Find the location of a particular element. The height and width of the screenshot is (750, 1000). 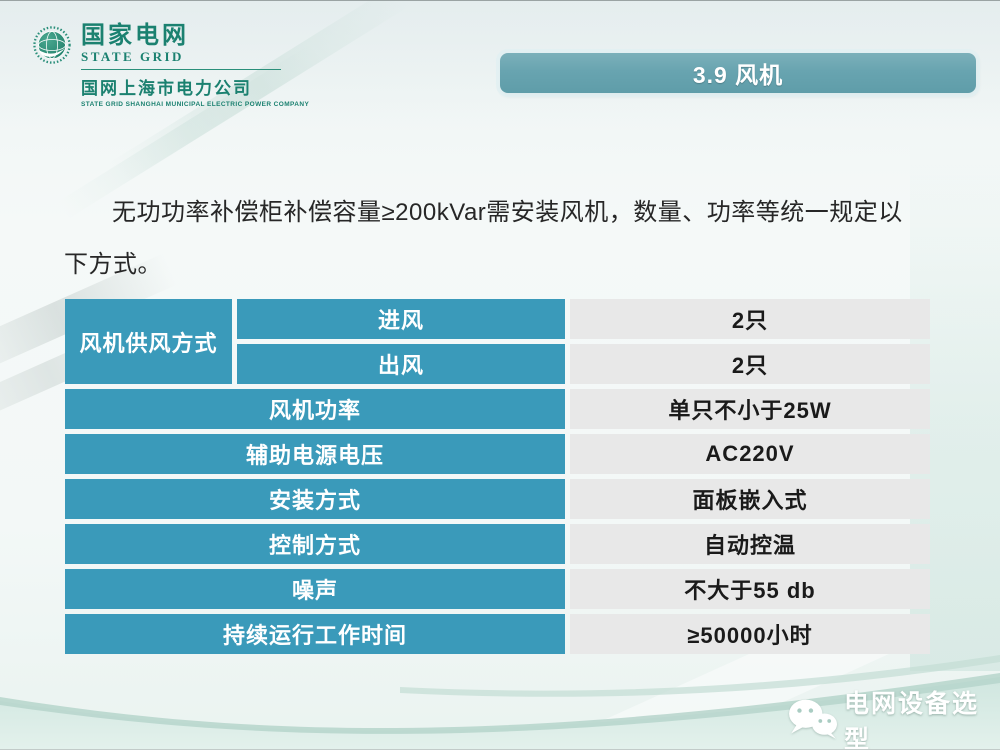

table-row: 风机功率 单只不小于25W is located at coordinates (497, 409).